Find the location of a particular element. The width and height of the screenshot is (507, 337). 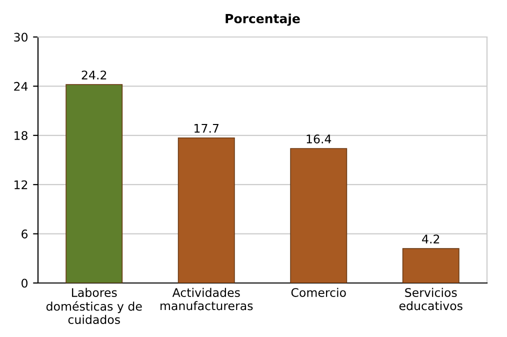

y-tick-label: 24 is located at coordinates (21, 86).